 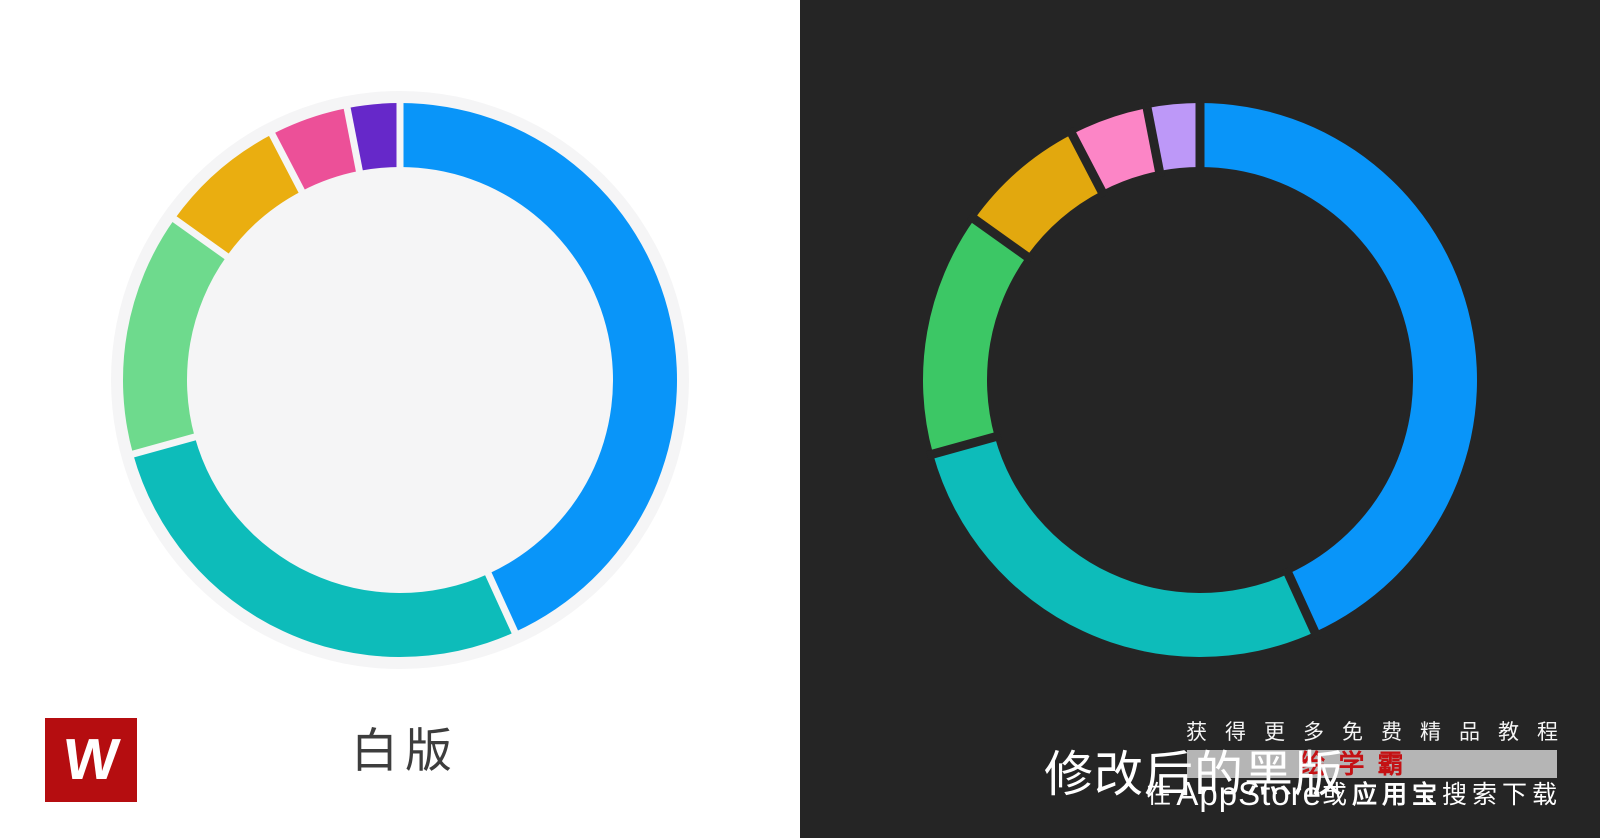 I want to click on brand-bar: 绘学霸, so click(x=1372, y=764).